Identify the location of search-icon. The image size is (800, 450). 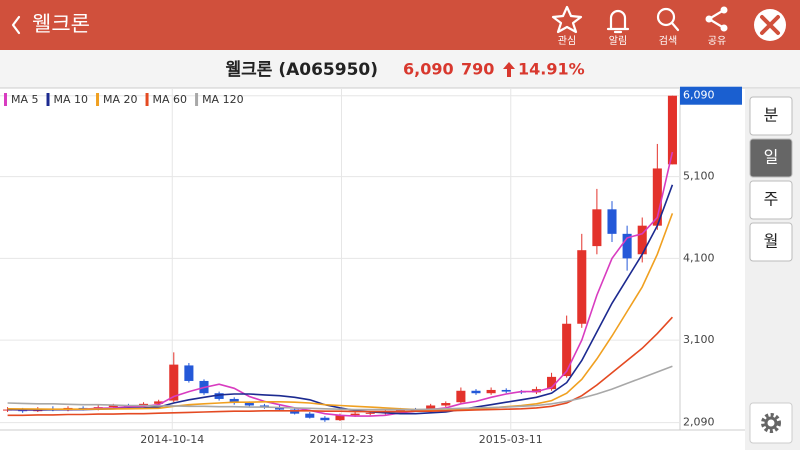
(666, 17).